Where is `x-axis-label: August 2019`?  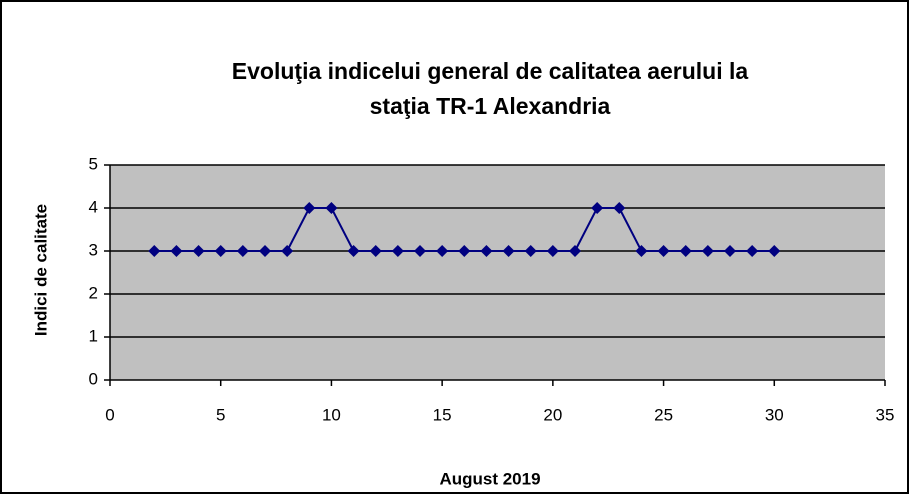
x-axis-label: August 2019 is located at coordinates (489, 478).